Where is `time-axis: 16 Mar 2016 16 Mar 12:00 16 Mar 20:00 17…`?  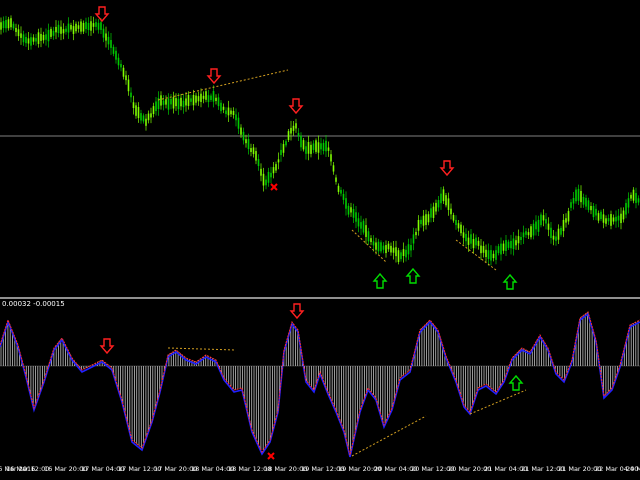 time-axis: 16 Mar 2016 16 Mar 12:00 16 Mar 20:00 17… is located at coordinates (320, 472).